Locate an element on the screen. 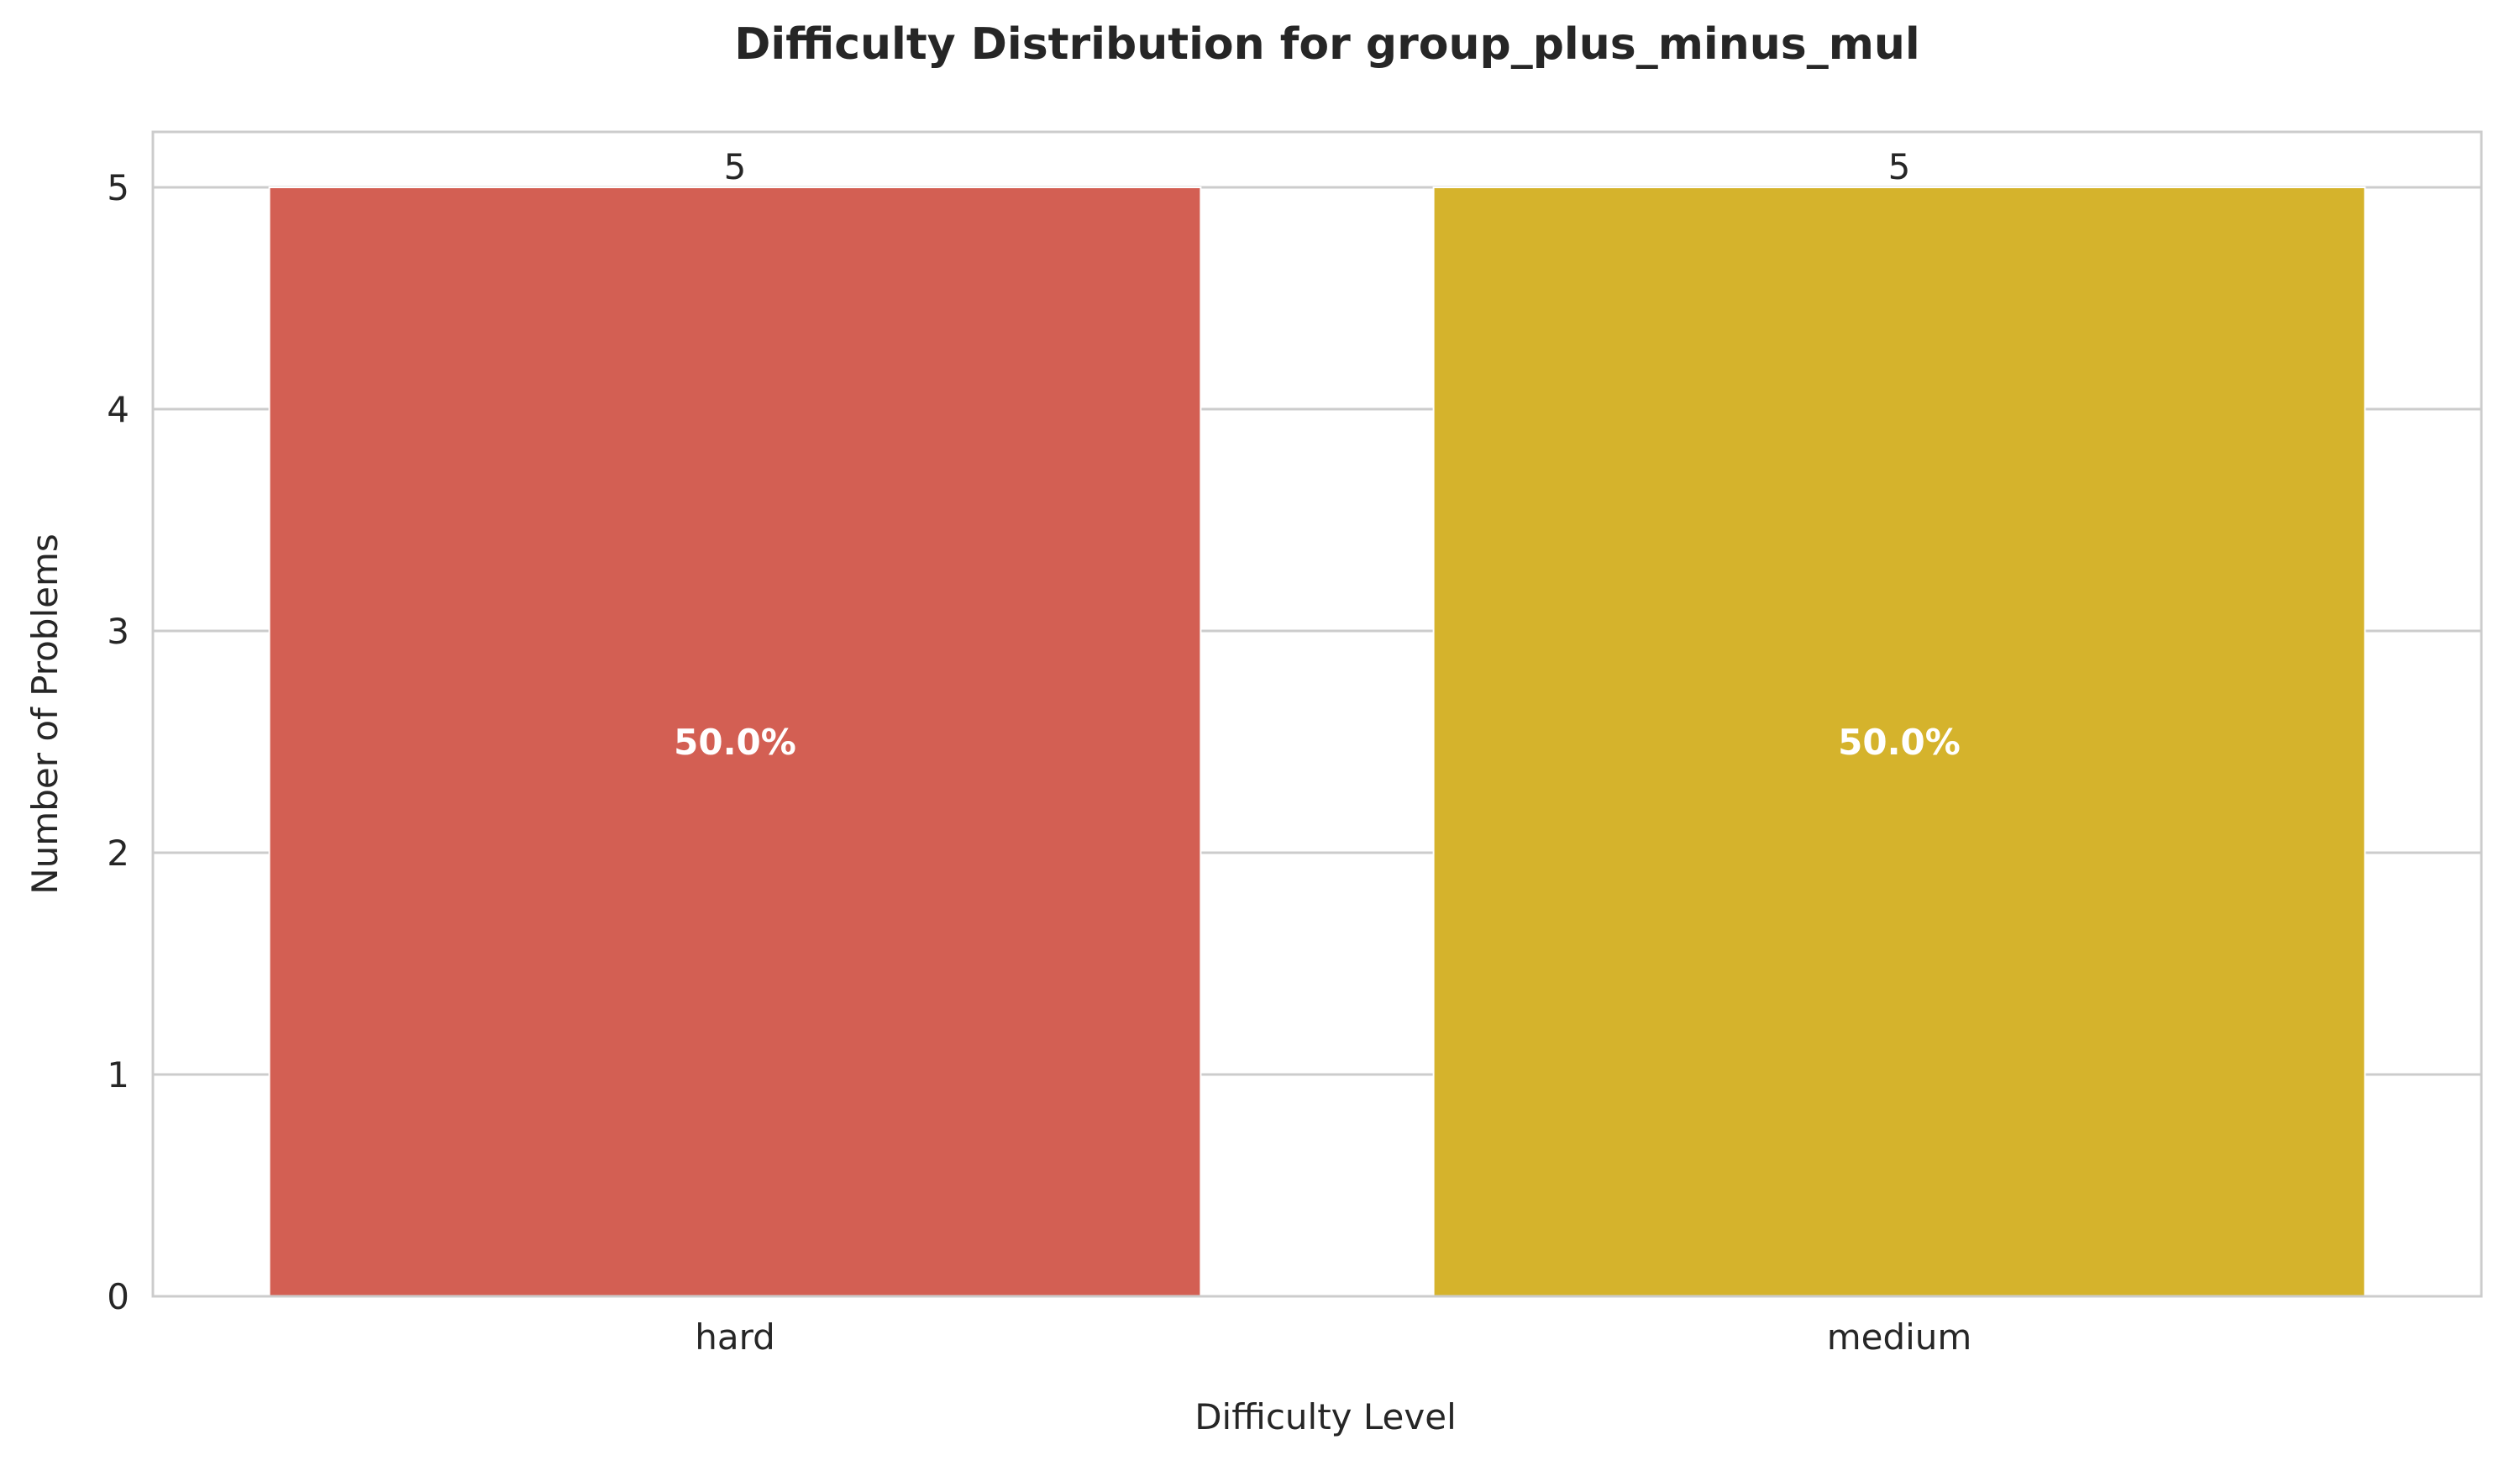 The image size is (2520, 1466). y-tick-label: 0 is located at coordinates (118, 1296).